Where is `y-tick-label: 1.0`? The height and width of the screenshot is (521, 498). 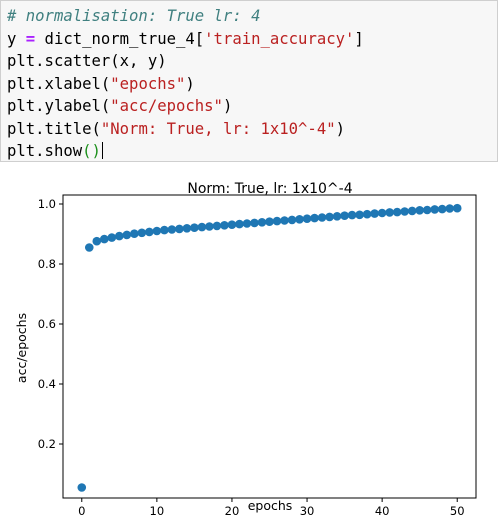
y-tick-label: 1.0 is located at coordinates (47, 204).